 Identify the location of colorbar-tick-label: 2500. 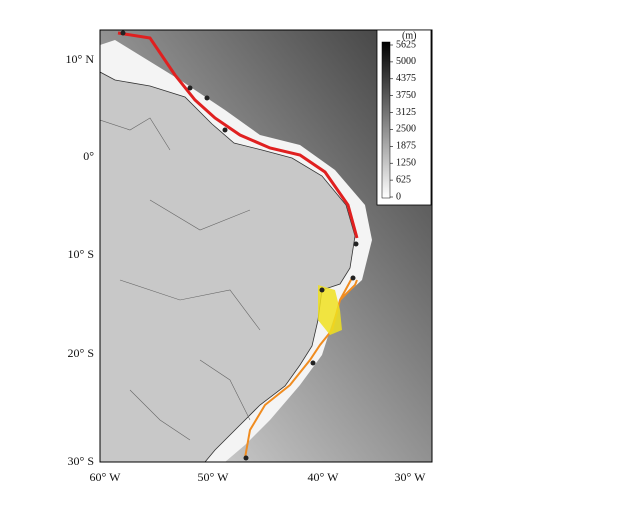
(406, 129).